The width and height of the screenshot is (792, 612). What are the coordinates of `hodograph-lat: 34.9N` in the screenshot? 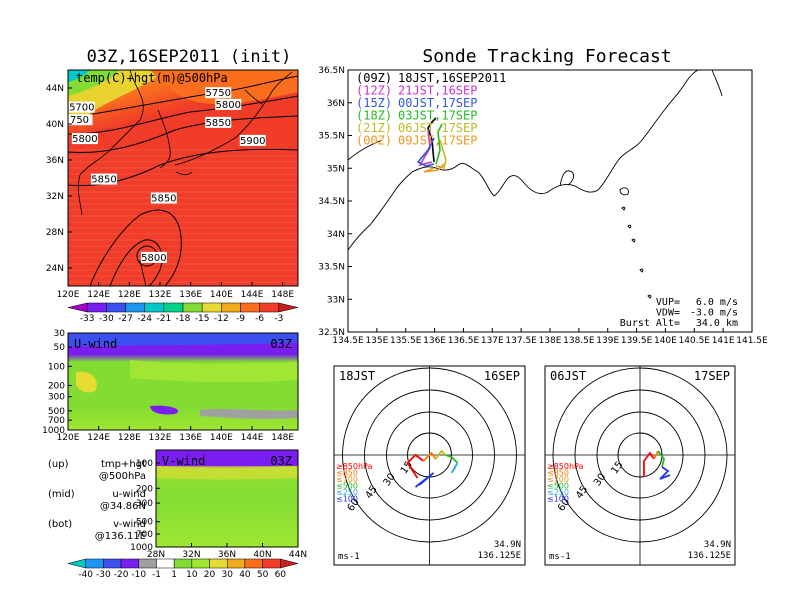 It's located at (507, 545).